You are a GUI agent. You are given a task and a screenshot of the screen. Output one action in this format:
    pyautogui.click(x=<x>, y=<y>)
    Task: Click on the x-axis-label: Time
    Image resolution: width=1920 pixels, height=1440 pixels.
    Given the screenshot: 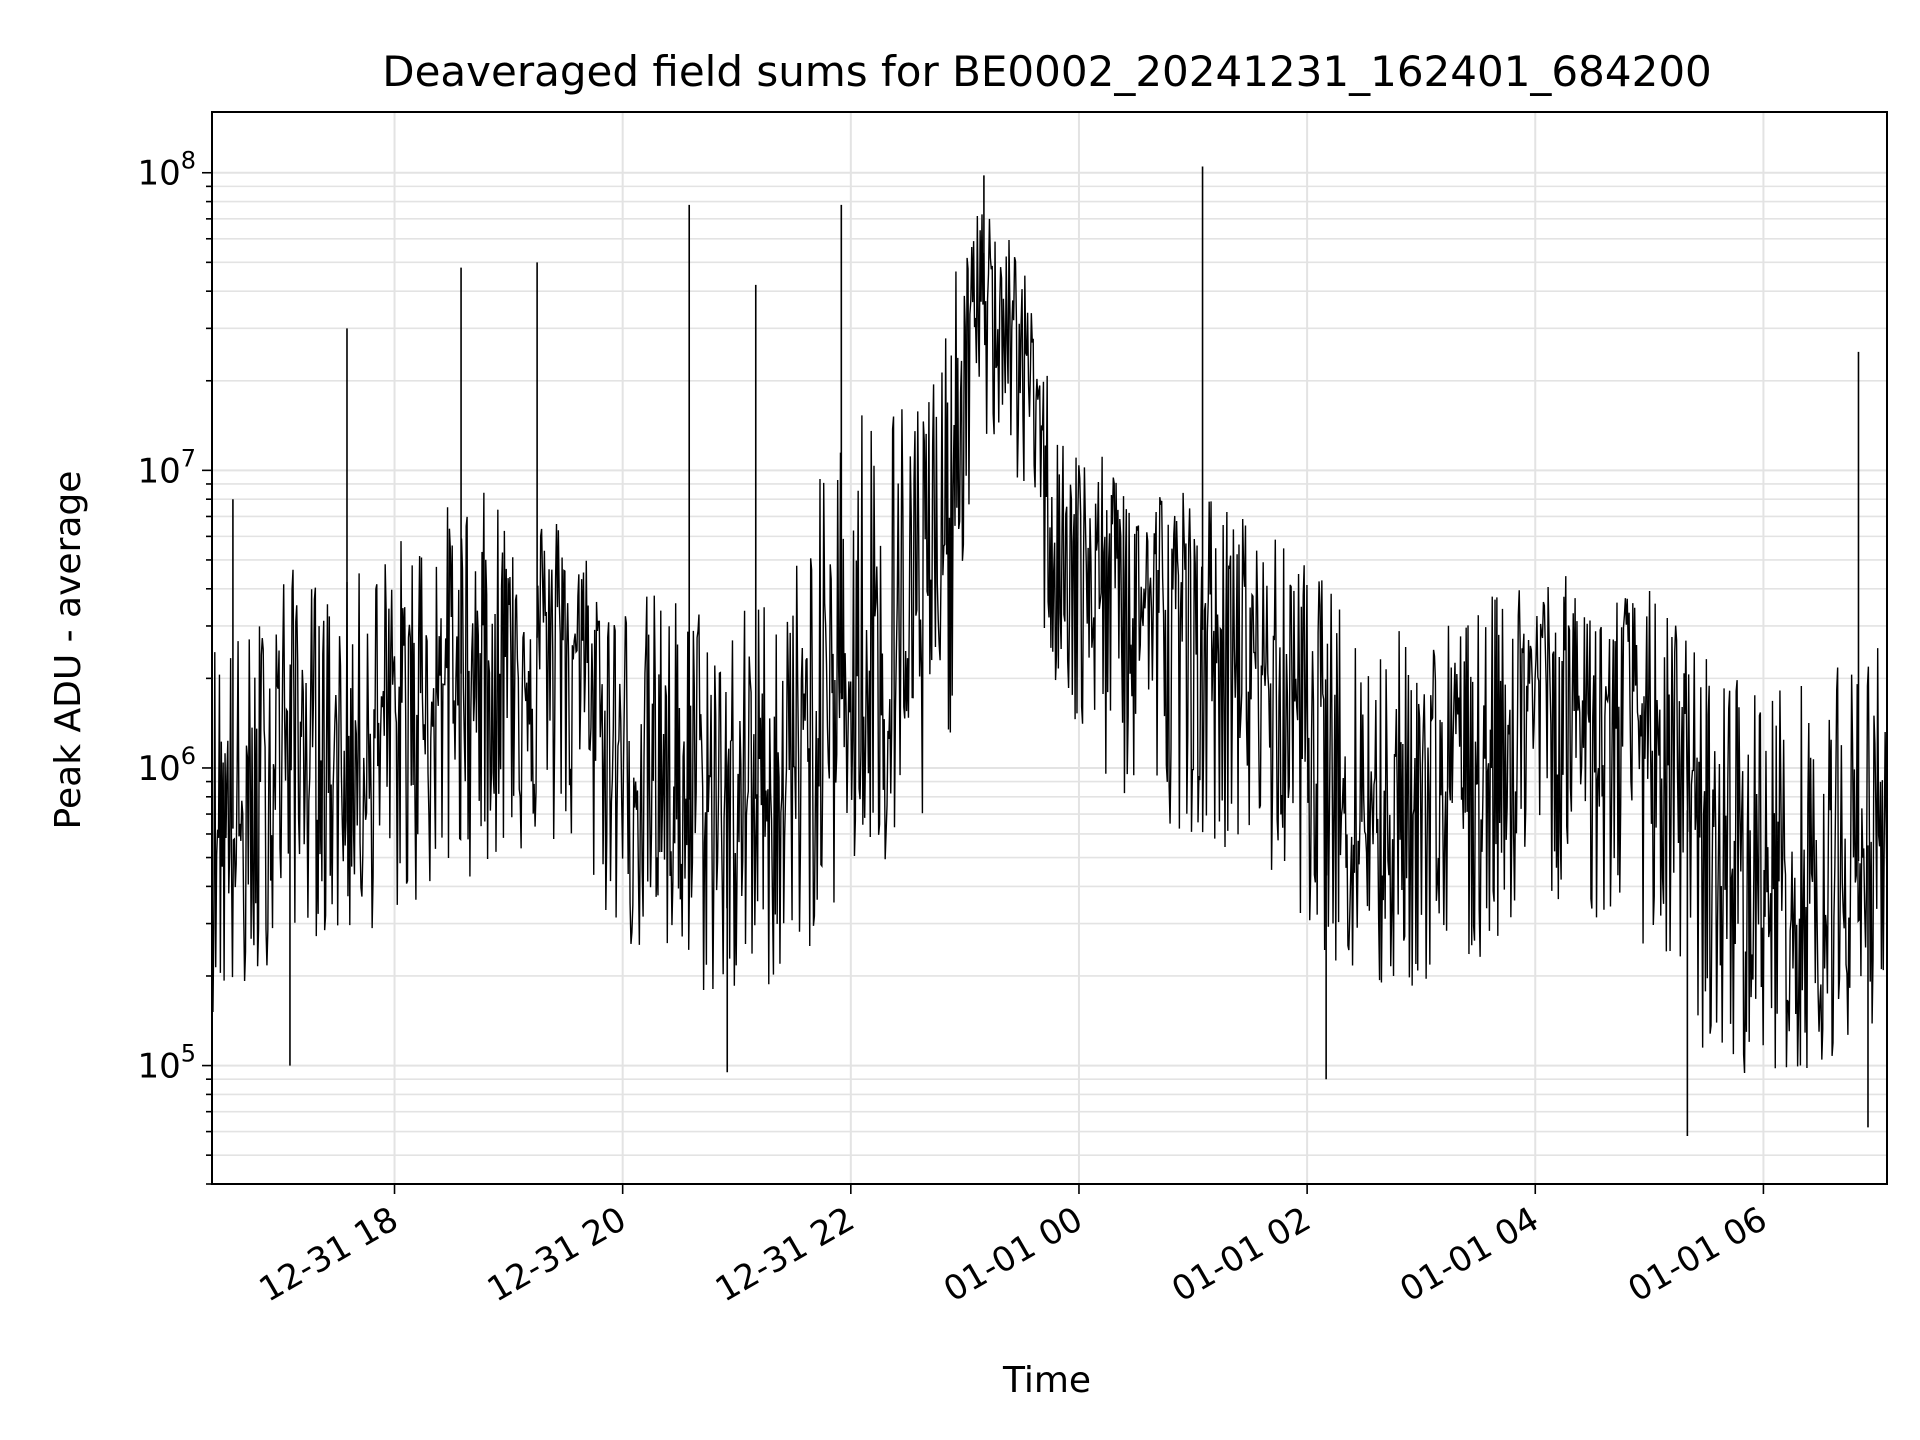 What is the action you would take?
    pyautogui.click(x=1046, y=1380)
    